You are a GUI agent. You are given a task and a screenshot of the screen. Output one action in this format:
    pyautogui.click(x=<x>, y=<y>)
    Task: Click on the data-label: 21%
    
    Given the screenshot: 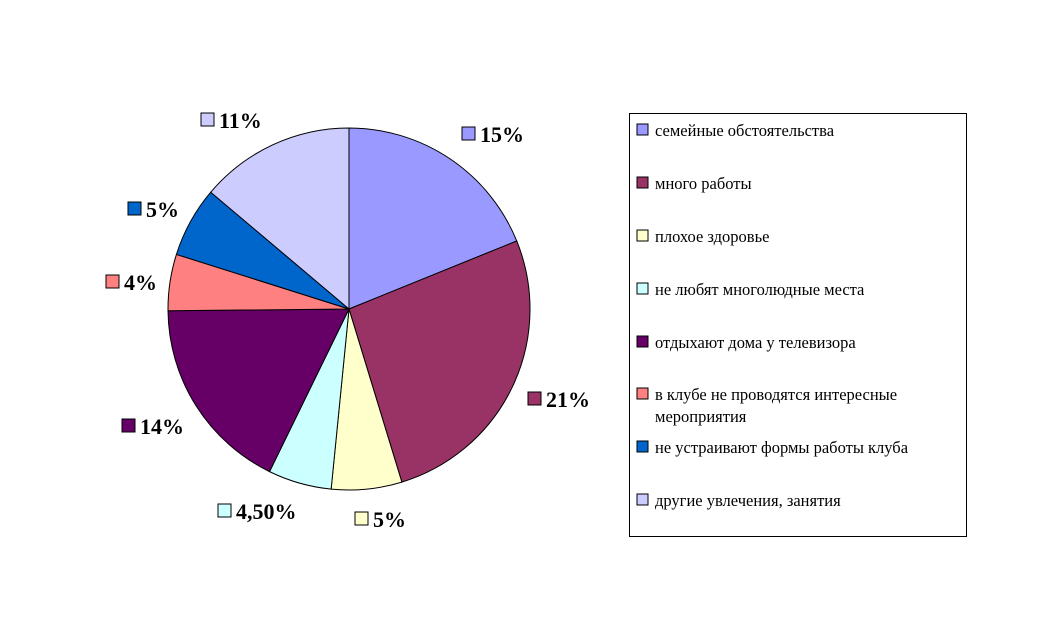 What is the action you would take?
    pyautogui.click(x=568, y=399)
    